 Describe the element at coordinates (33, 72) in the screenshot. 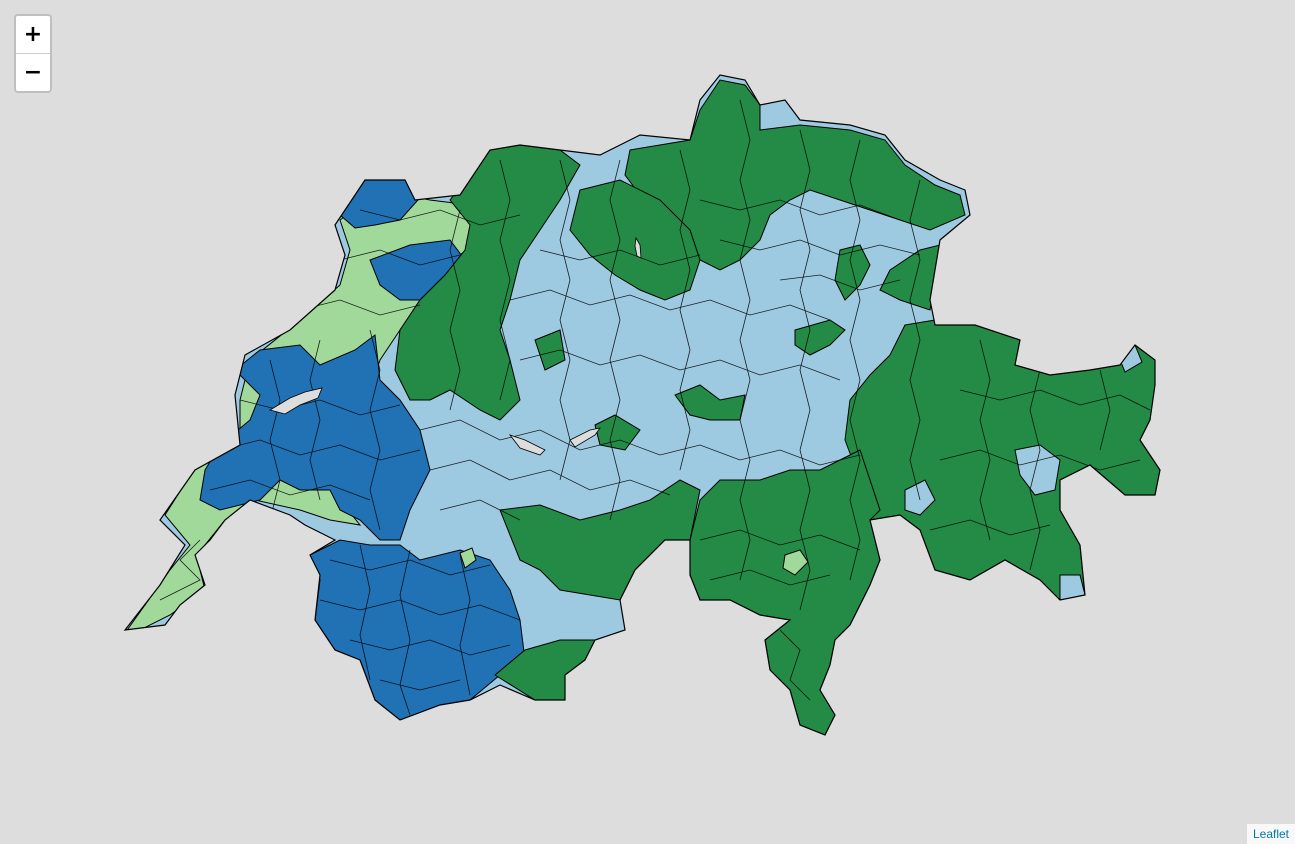

I see `zoom-out-button: −` at that location.